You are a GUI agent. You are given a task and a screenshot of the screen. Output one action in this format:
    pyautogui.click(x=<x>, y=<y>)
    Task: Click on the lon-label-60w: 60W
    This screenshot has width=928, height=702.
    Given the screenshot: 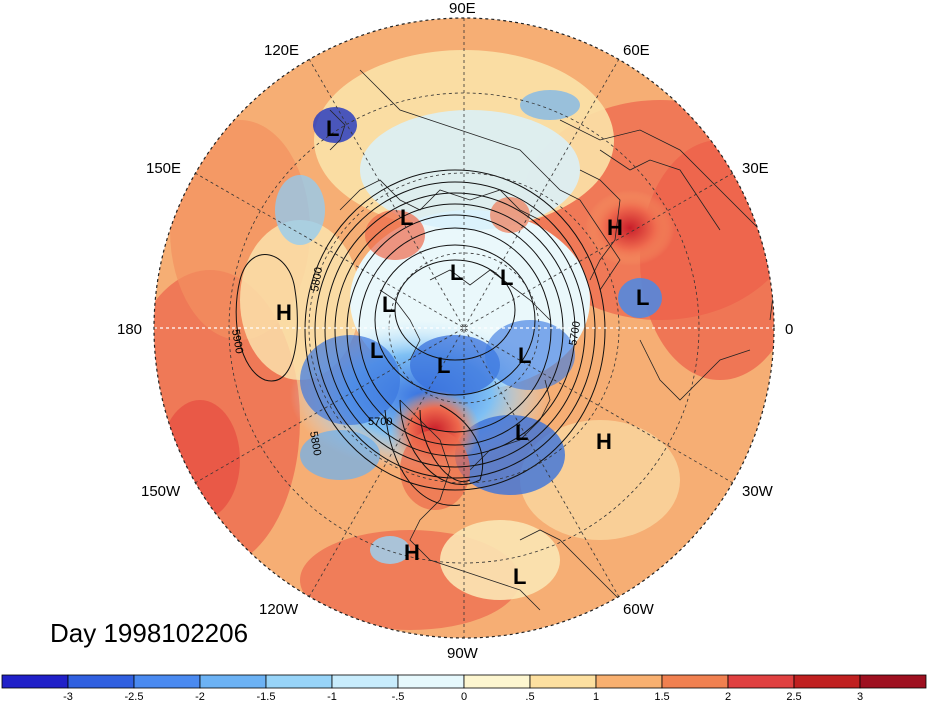 What is the action you would take?
    pyautogui.click(x=639, y=609)
    